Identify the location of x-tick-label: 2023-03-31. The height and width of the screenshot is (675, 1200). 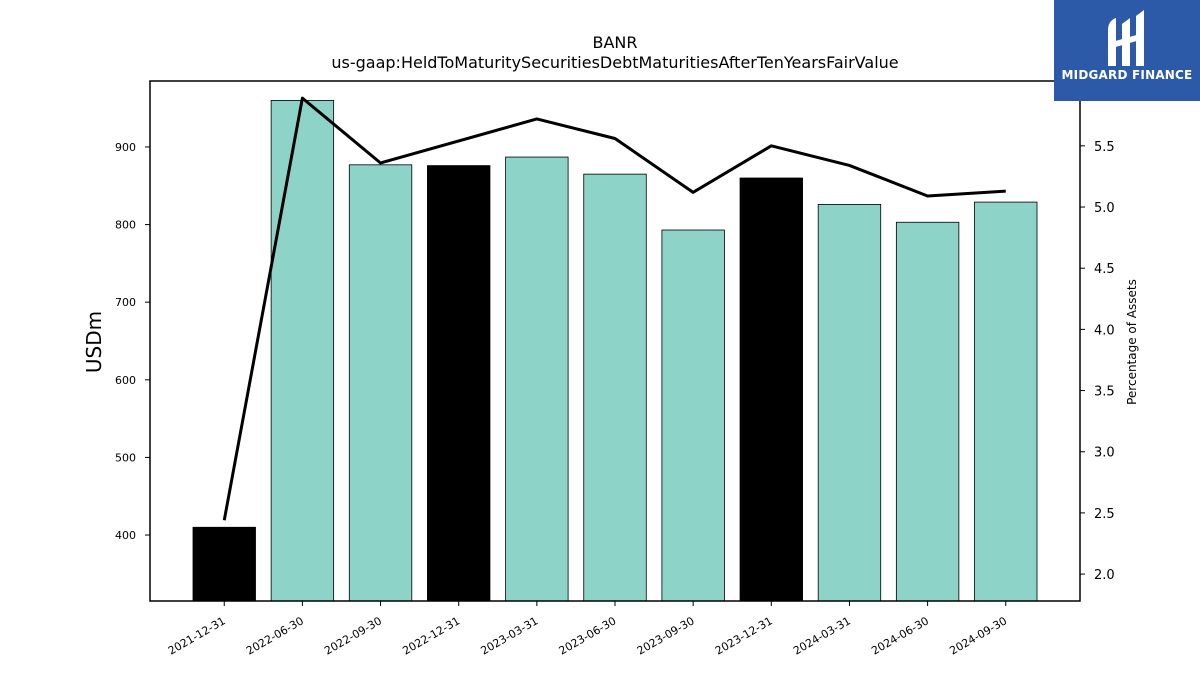
(509, 635).